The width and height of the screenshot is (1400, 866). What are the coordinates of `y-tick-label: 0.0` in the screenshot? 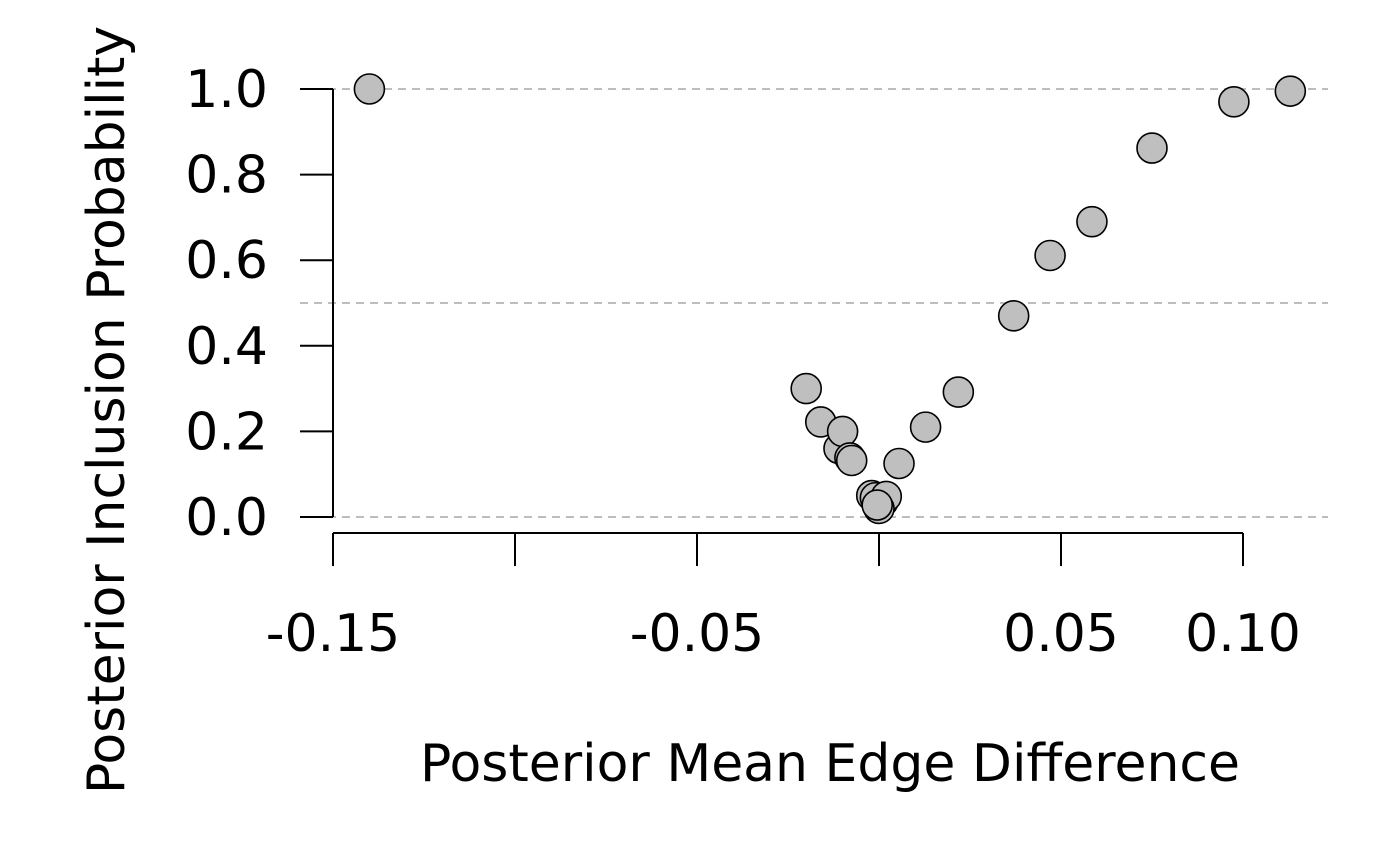 It's located at (226, 518).